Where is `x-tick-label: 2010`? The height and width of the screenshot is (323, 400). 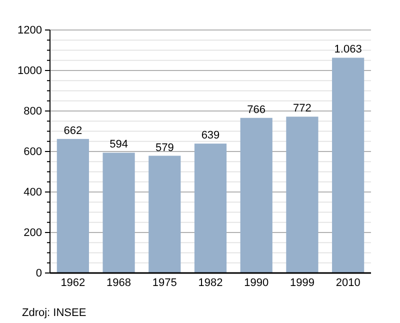 x-tick-label: 2010 is located at coordinates (348, 282).